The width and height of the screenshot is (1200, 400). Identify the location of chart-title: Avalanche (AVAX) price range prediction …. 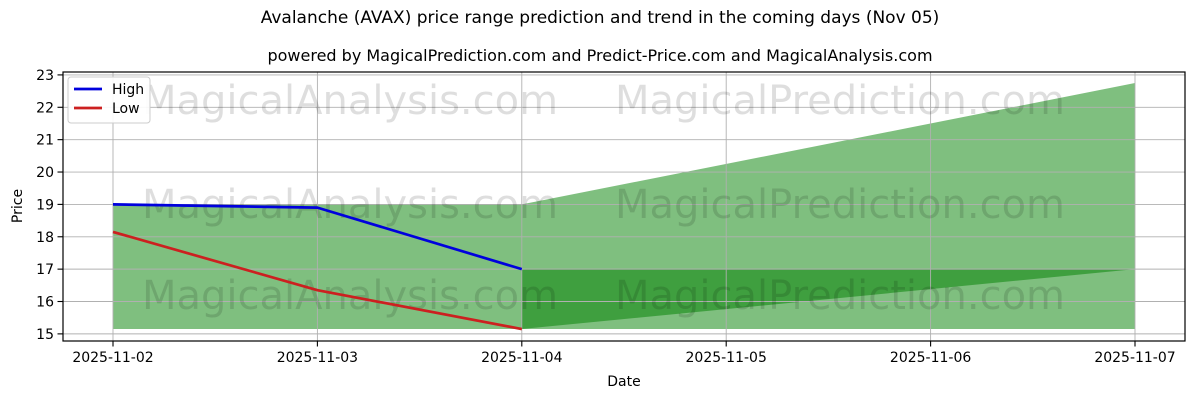
(600, 18).